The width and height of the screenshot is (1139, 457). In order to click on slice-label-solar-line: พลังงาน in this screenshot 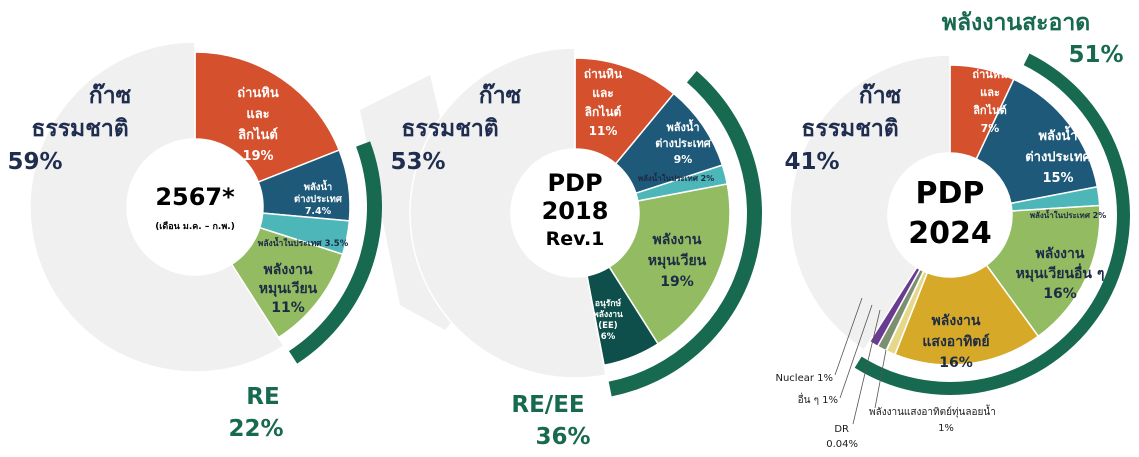, I will do `click(956, 321)`.